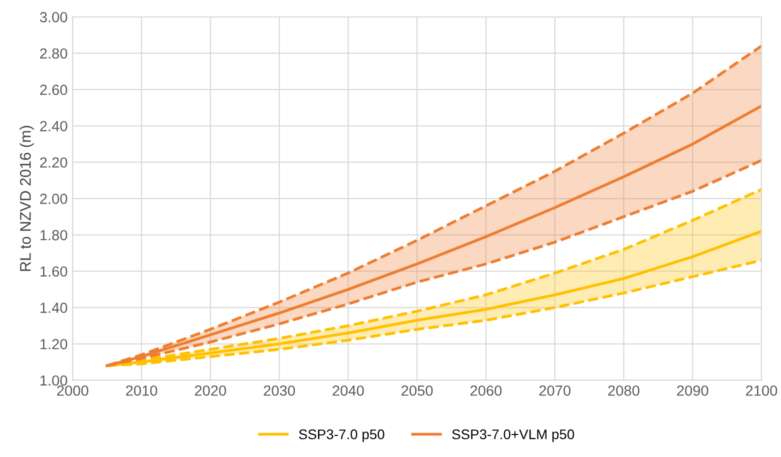  What do you see at coordinates (54, 380) in the screenshot?
I see `y-tick-label: 1.00` at bounding box center [54, 380].